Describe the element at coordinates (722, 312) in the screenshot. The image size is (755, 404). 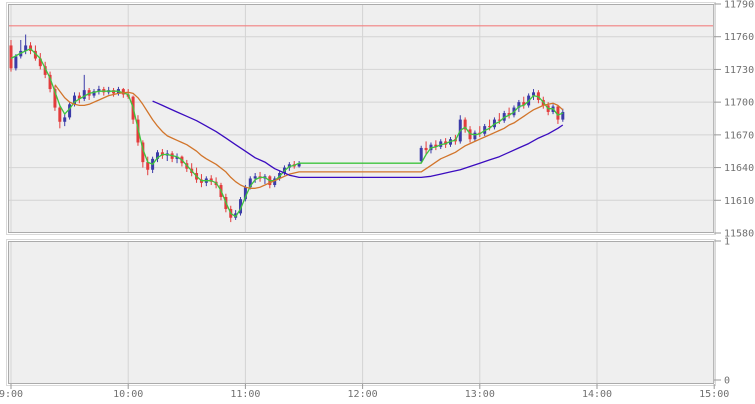
I see `indicator-axis-labels: 10` at that location.